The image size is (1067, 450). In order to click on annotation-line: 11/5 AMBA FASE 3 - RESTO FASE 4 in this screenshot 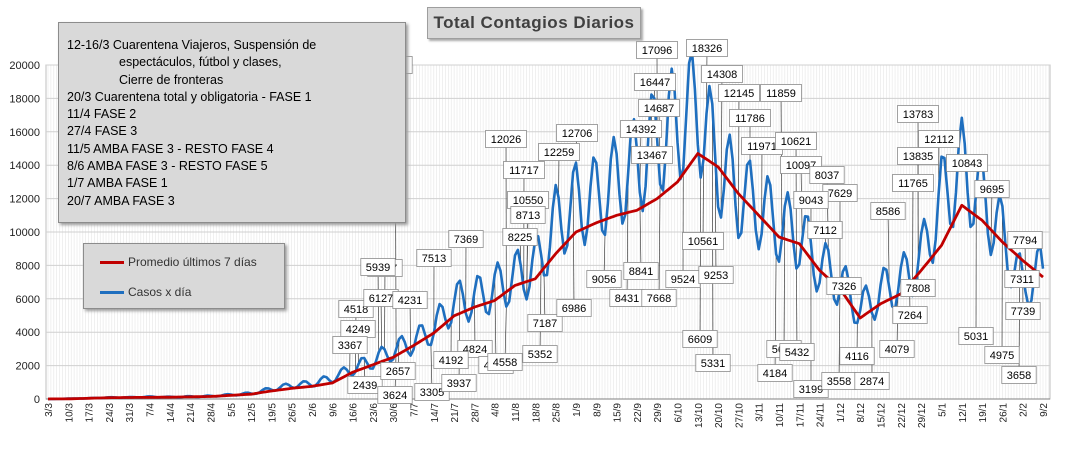, I will do `click(170, 148)`.